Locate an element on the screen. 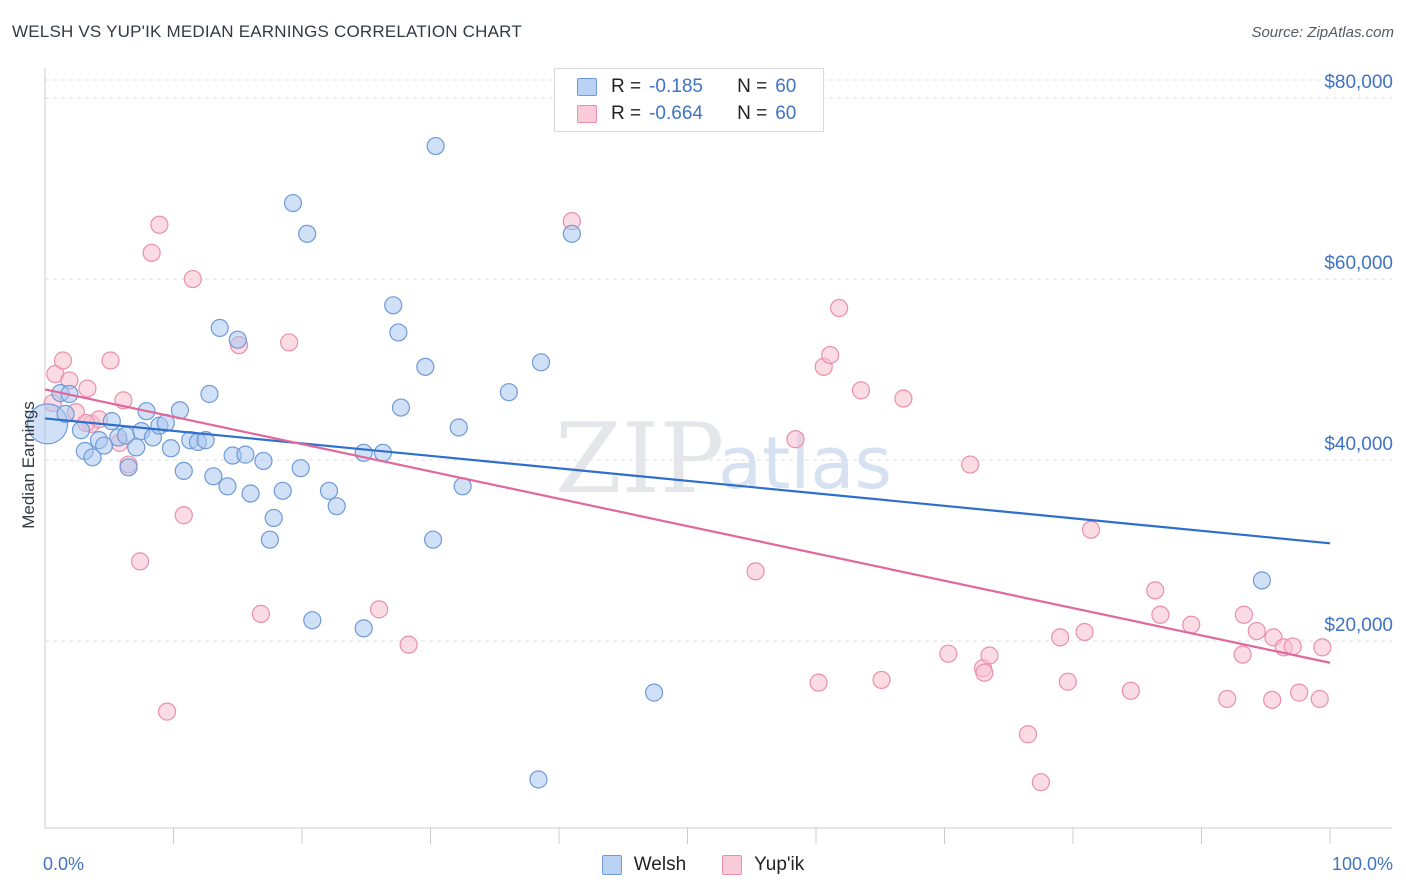  r-value: -0.664 is located at coordinates (676, 113).